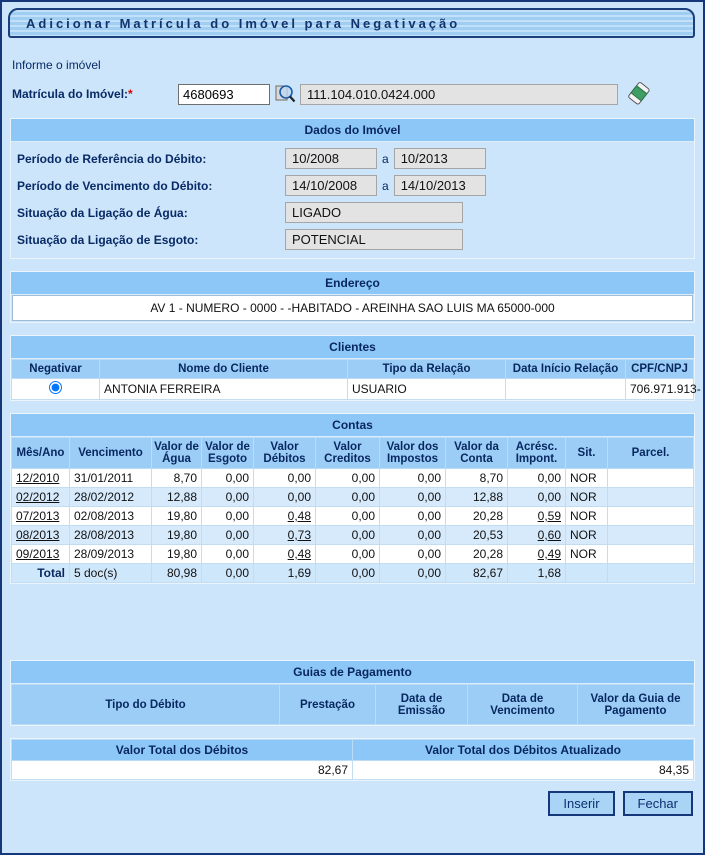  Describe the element at coordinates (331, 185) in the screenshot. I see `vencimento-from-field: 14/10/2008` at that location.